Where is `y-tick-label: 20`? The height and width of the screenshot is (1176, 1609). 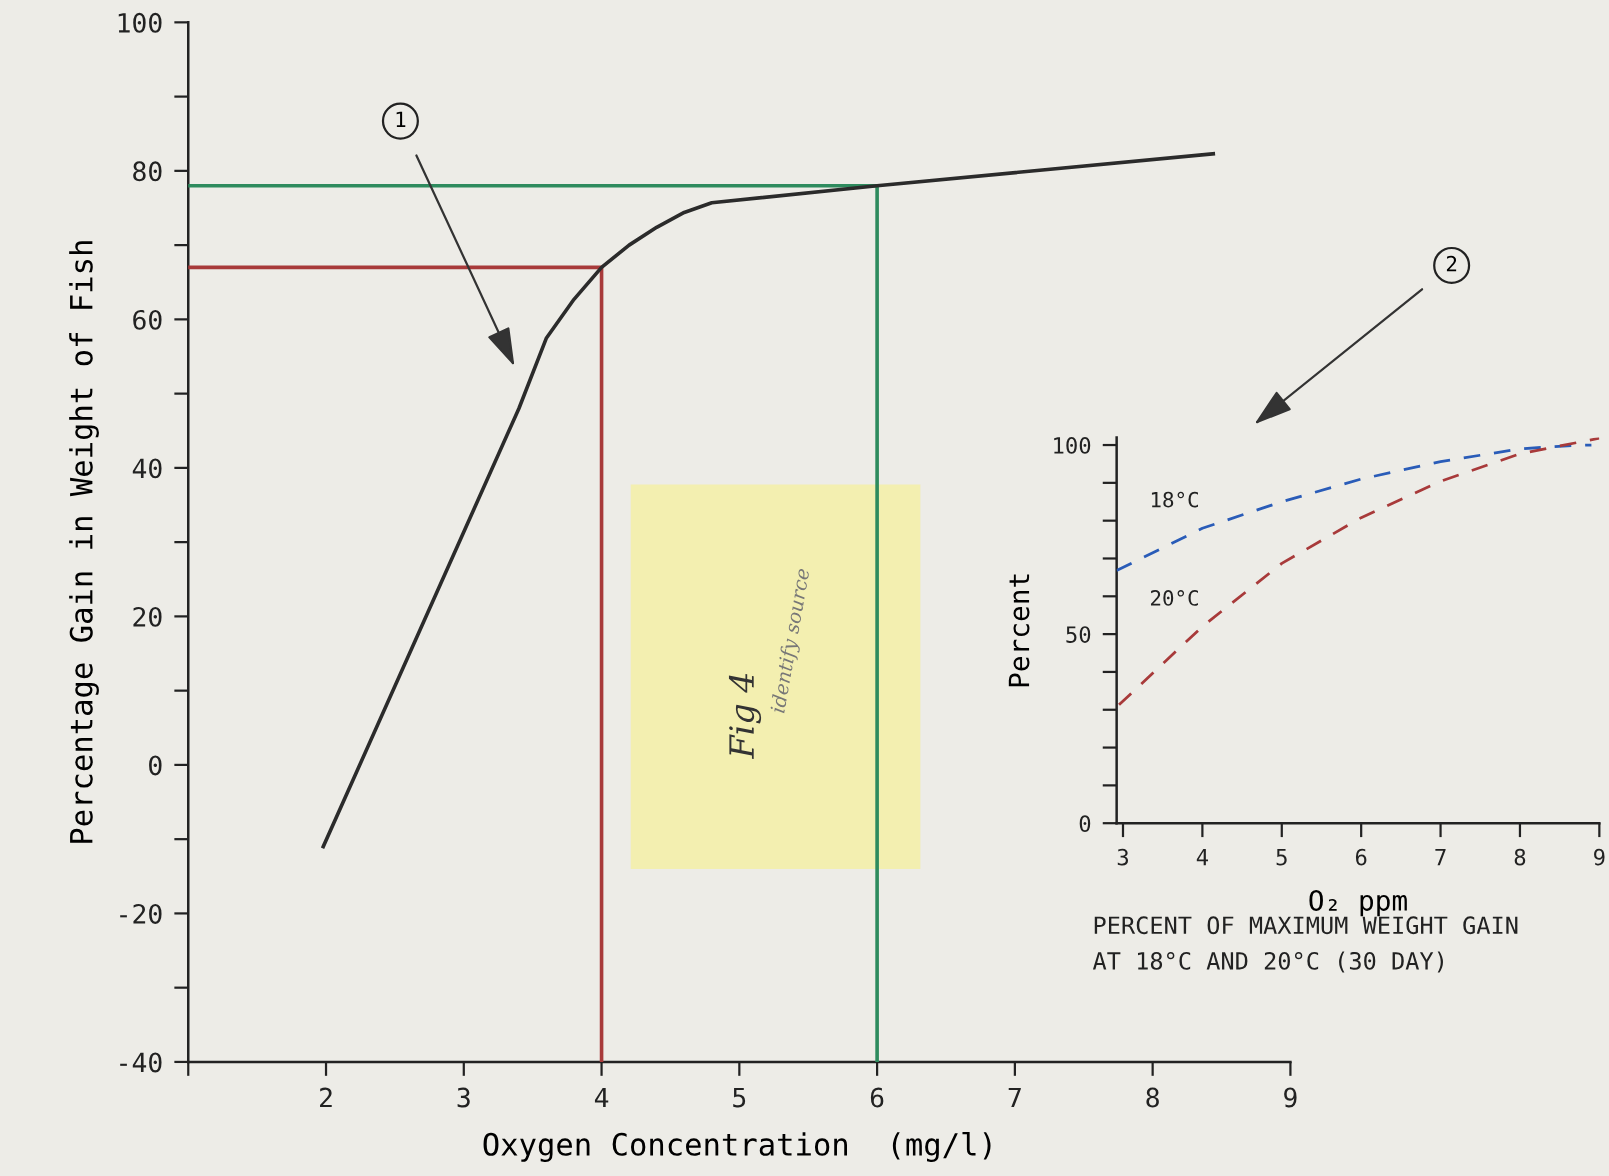 y-tick-label: 20 is located at coordinates (147, 616).